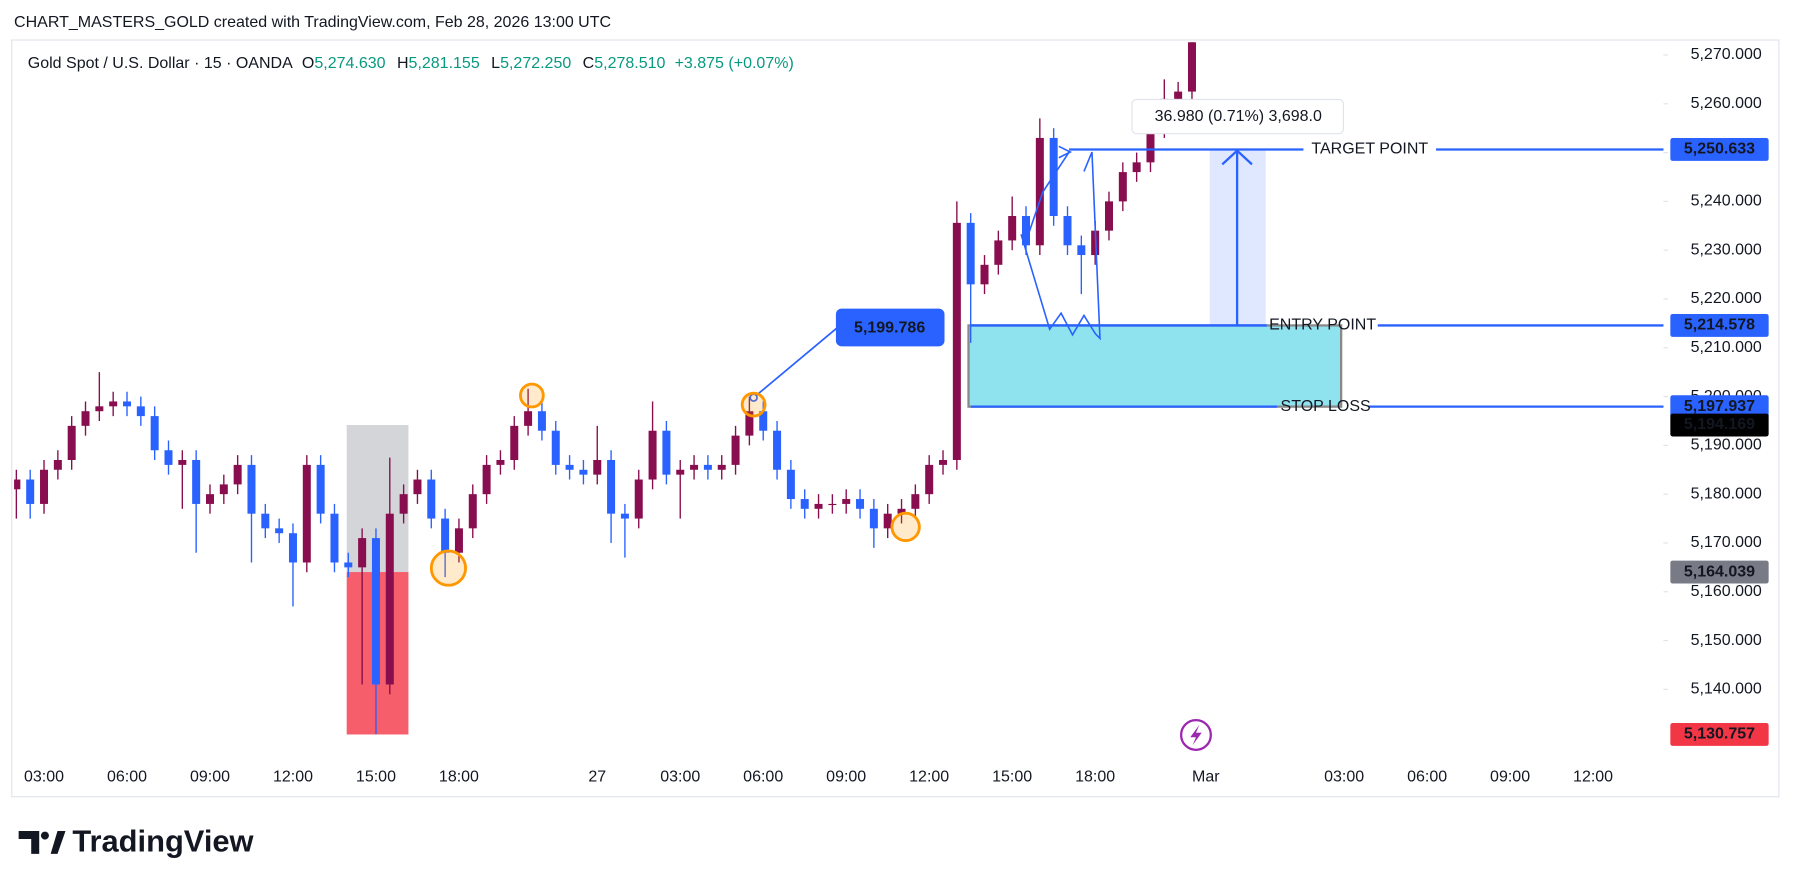 The width and height of the screenshot is (1793, 887). What do you see at coordinates (376, 776) in the screenshot?
I see `x-tick-label: 15:00` at bounding box center [376, 776].